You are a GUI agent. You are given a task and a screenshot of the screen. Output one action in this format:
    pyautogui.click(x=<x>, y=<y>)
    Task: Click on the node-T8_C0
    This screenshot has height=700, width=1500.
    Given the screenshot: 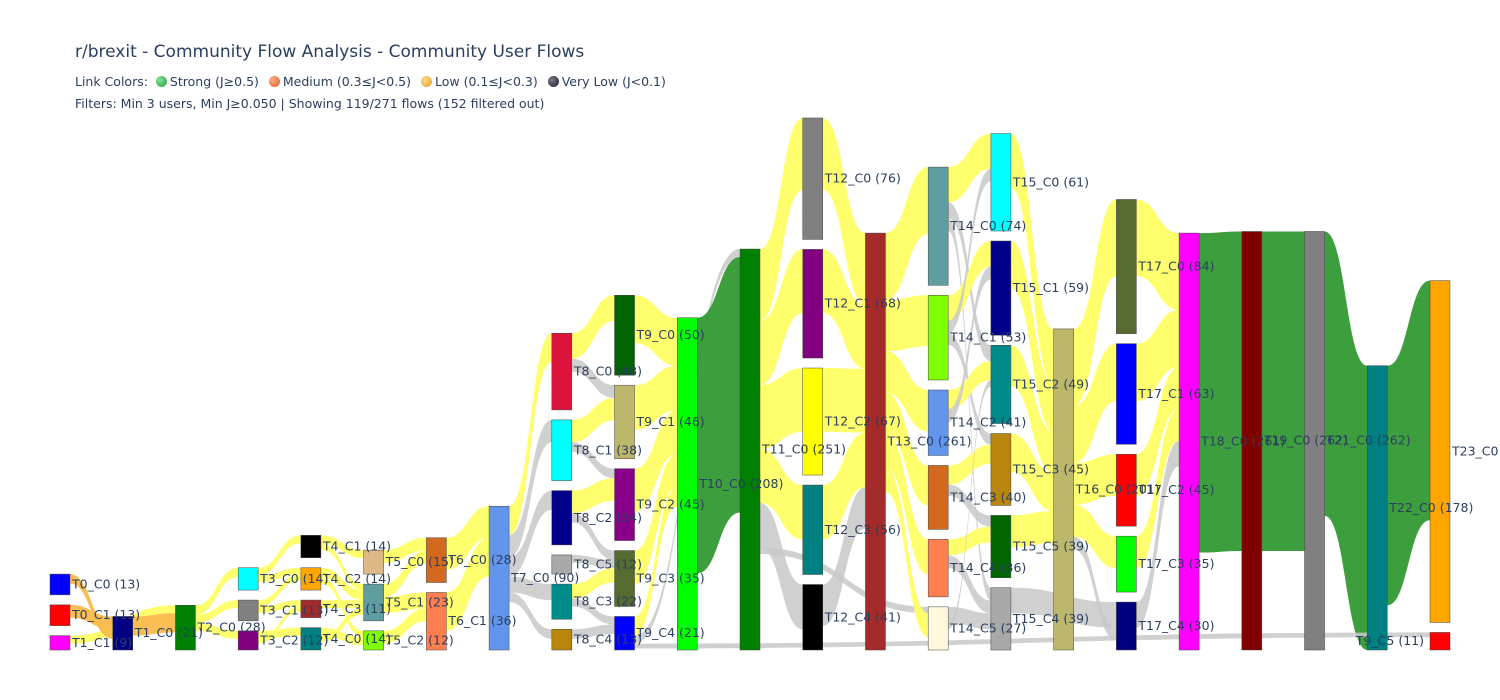 What is the action you would take?
    pyautogui.click(x=562, y=371)
    